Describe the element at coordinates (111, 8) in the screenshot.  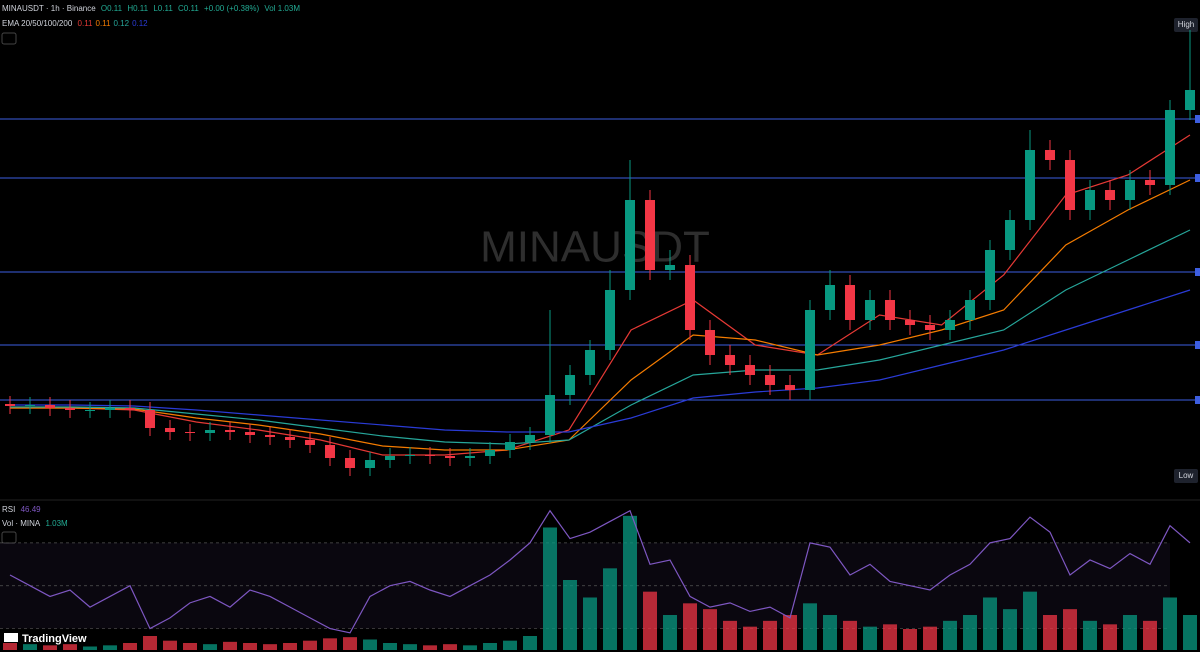
I see `ohlc-open: O0.11` at that location.